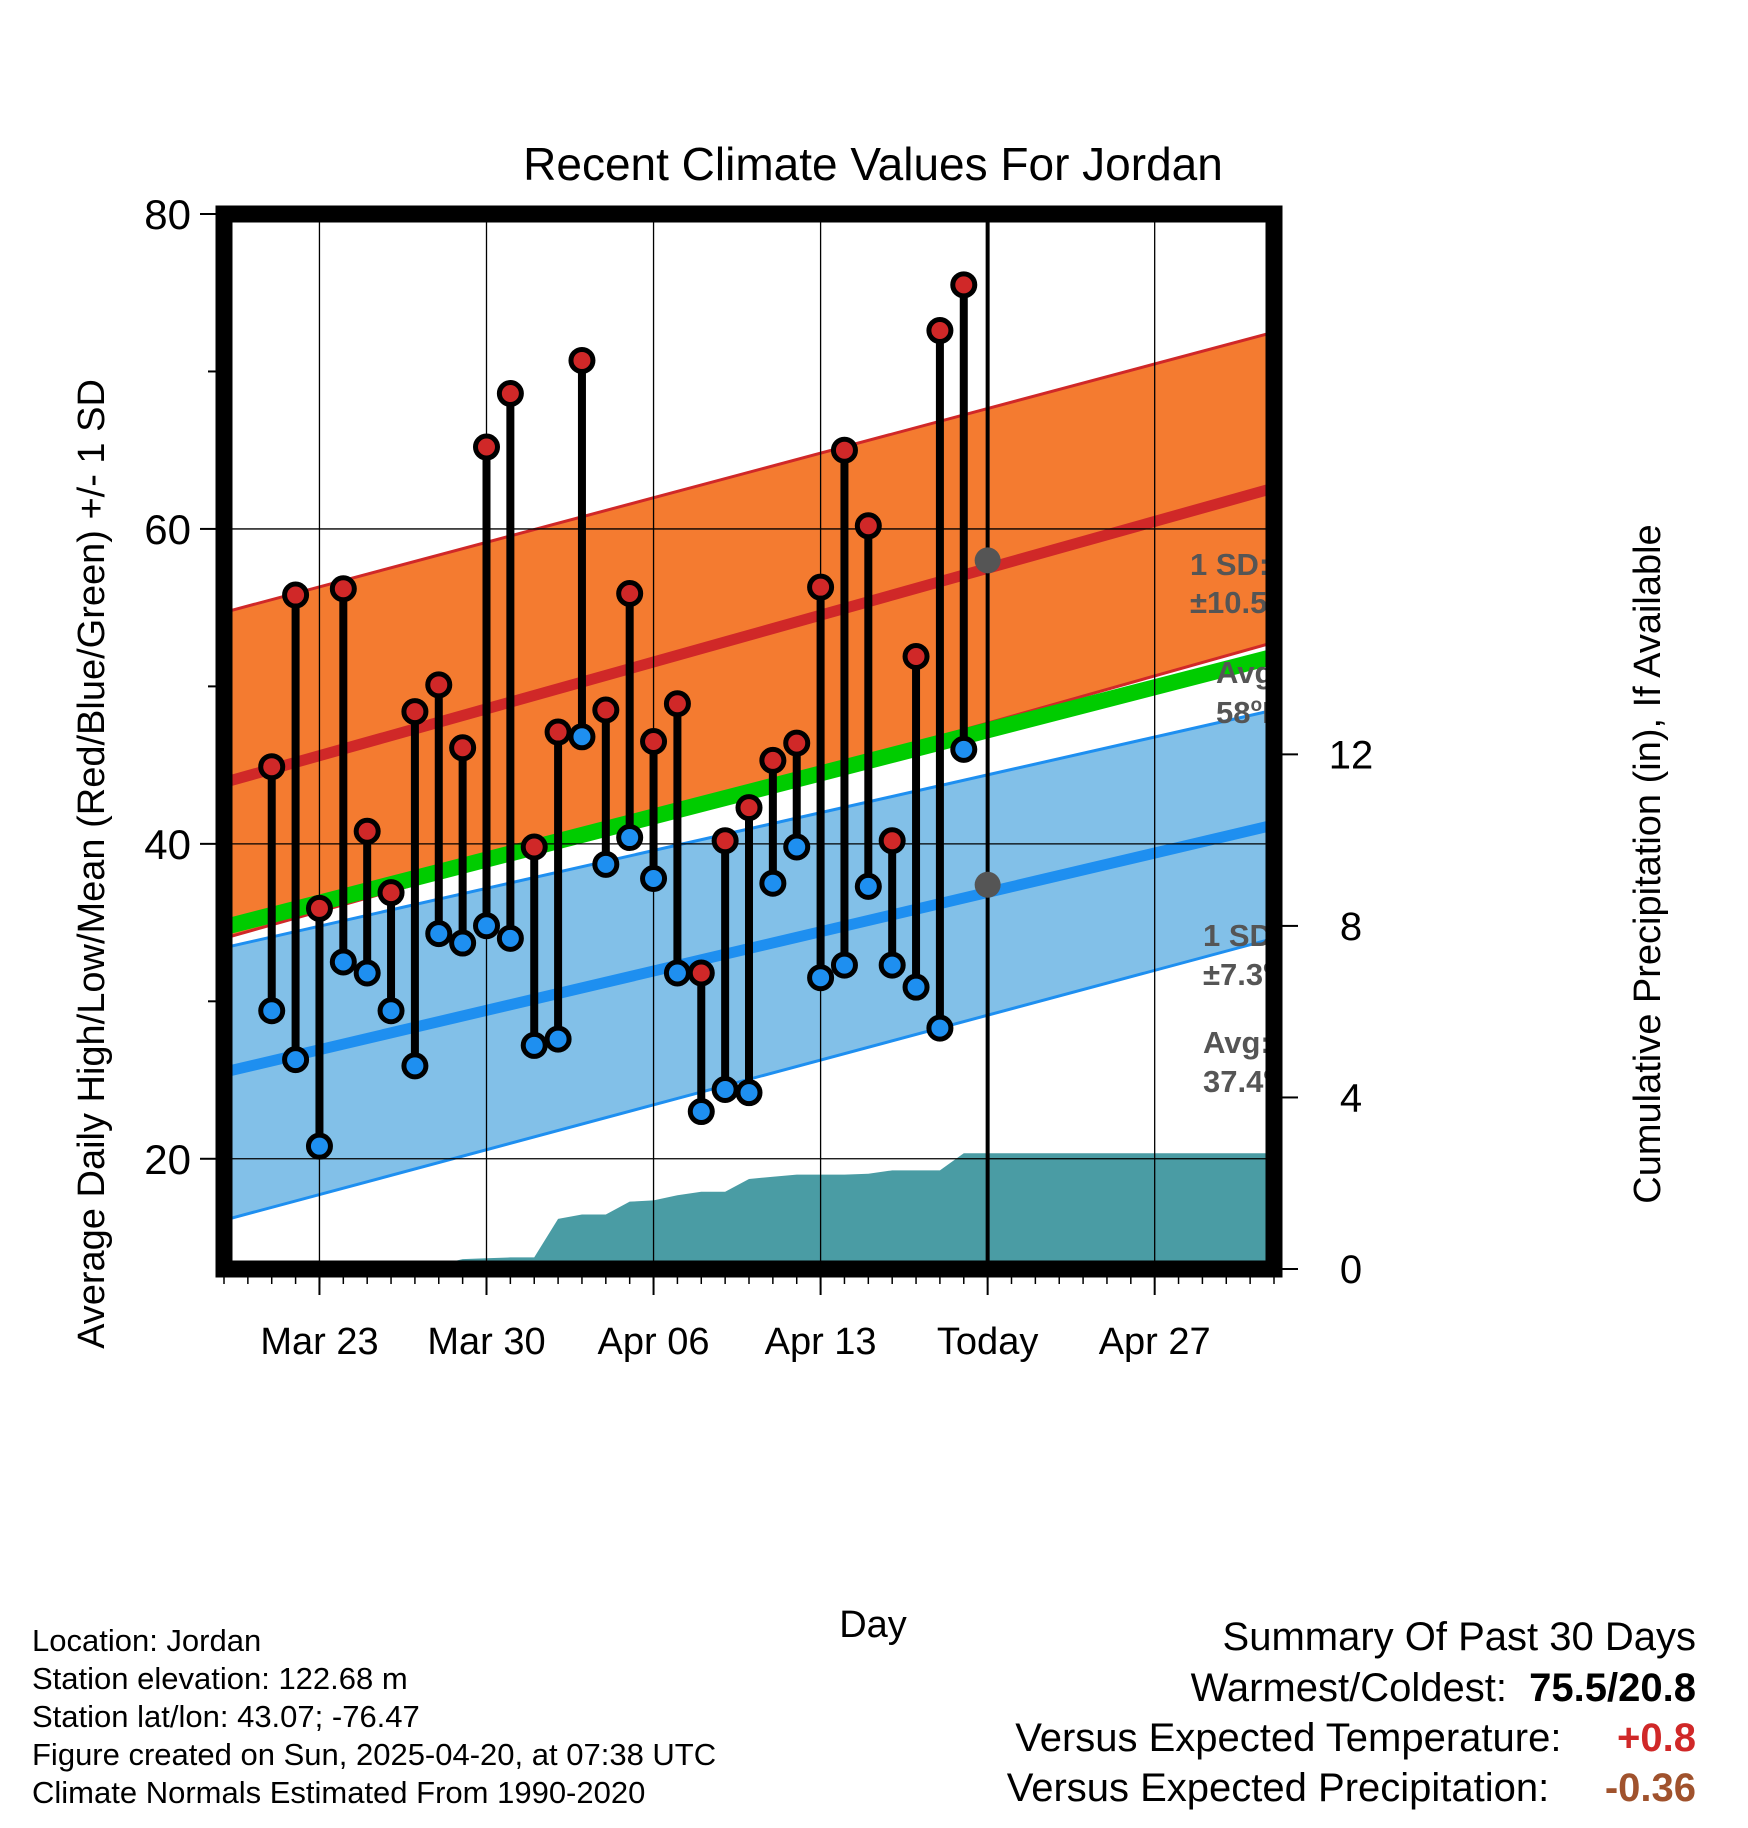 This screenshot has width=1748, height=1828. Describe the element at coordinates (1237, 1042) in the screenshot. I see `low-avg-label: Avg:` at that location.